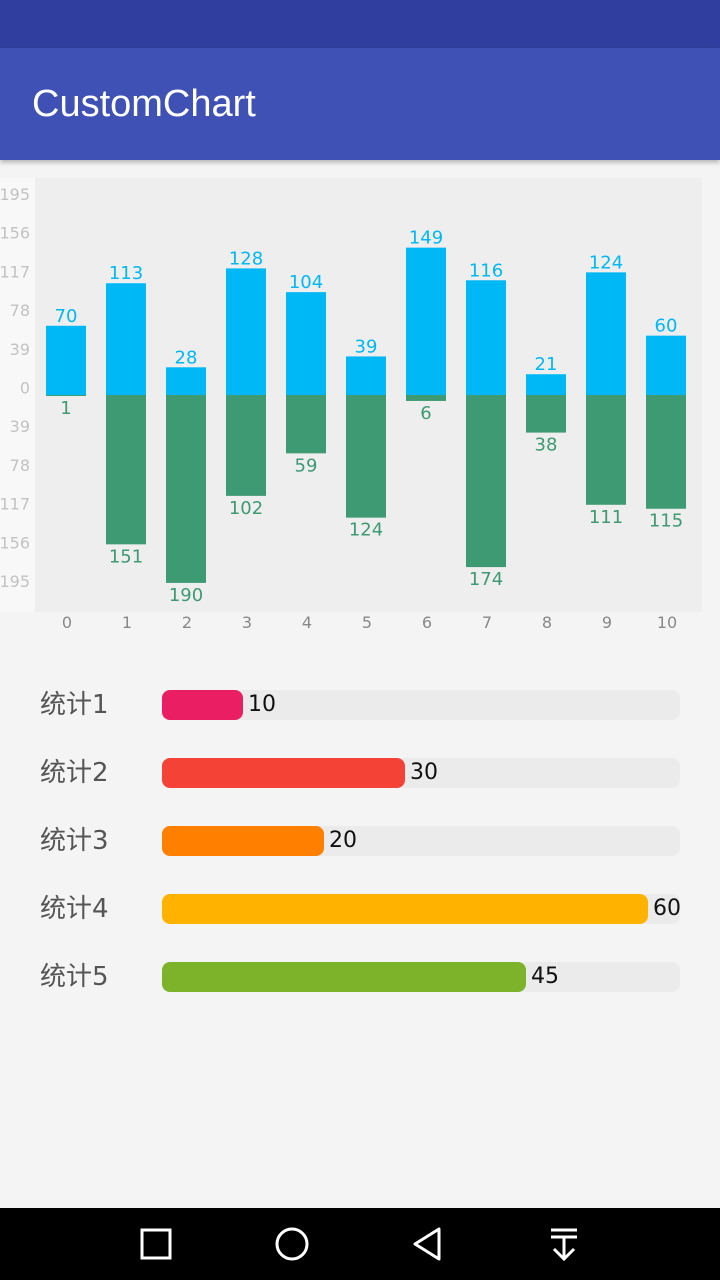  What do you see at coordinates (307, 622) in the screenshot?
I see `x-tick-label: 4` at bounding box center [307, 622].